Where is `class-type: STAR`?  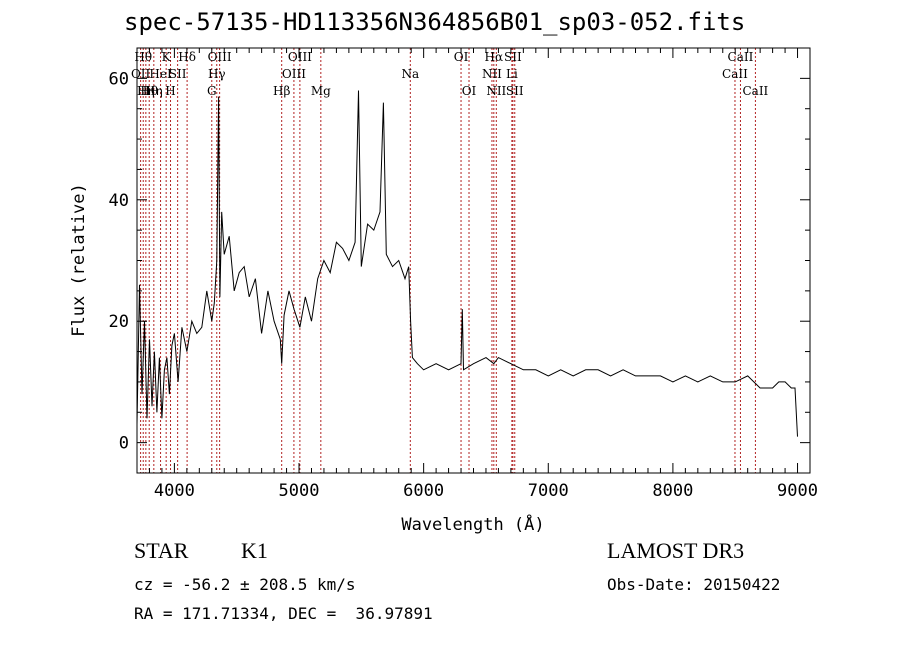 class-type: STAR is located at coordinates (161, 550).